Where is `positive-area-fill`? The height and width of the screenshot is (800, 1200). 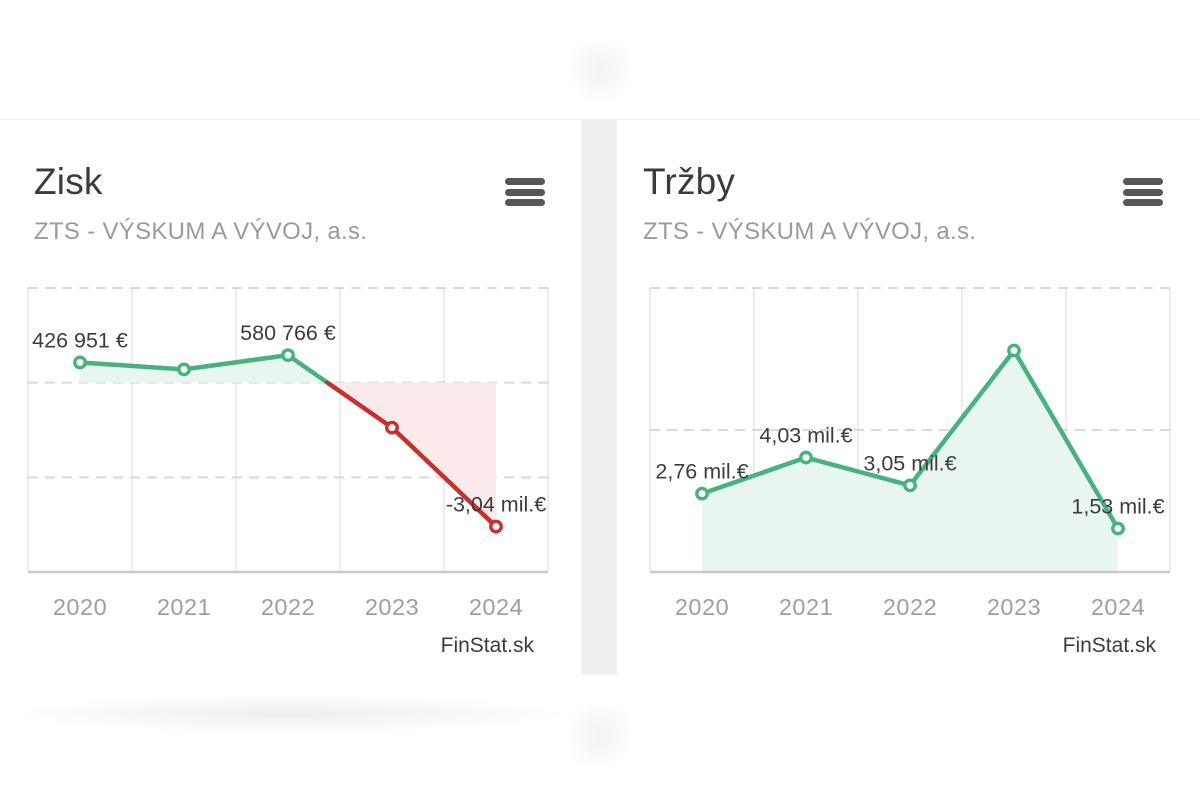
positive-area-fill is located at coordinates (910, 461).